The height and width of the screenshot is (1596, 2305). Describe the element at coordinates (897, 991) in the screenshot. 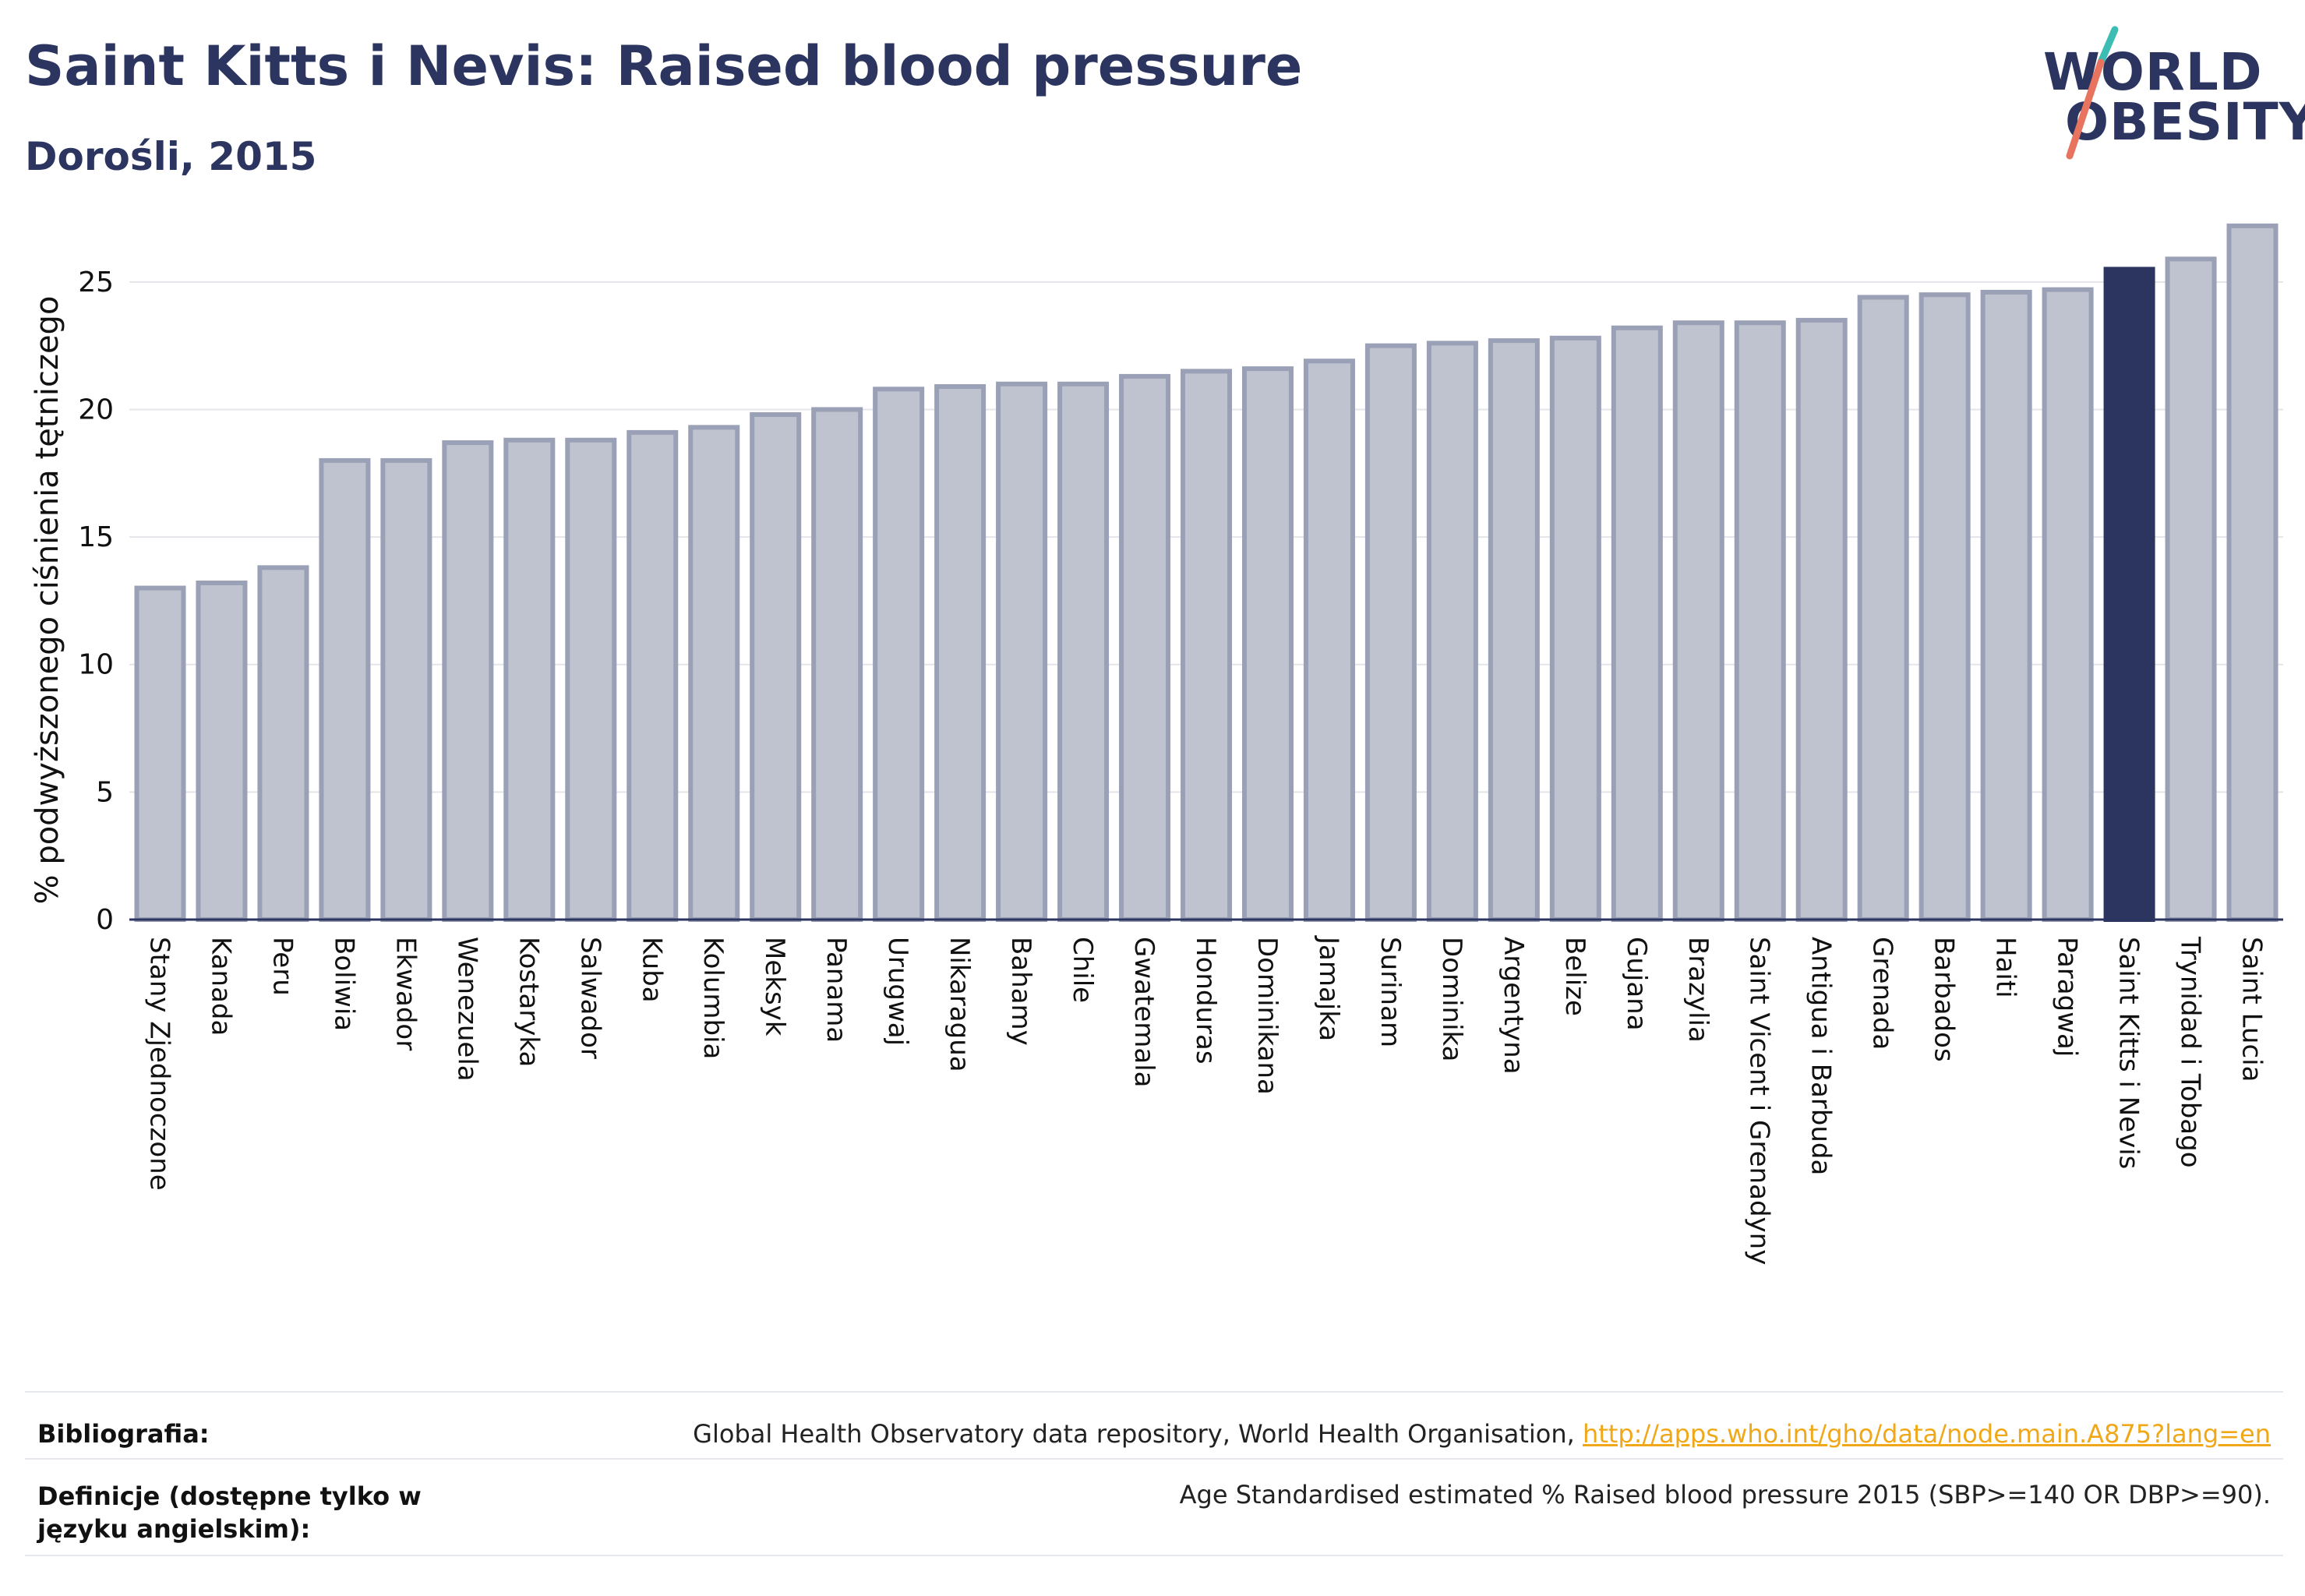

I see `x-tick-label: Urugwaj` at that location.